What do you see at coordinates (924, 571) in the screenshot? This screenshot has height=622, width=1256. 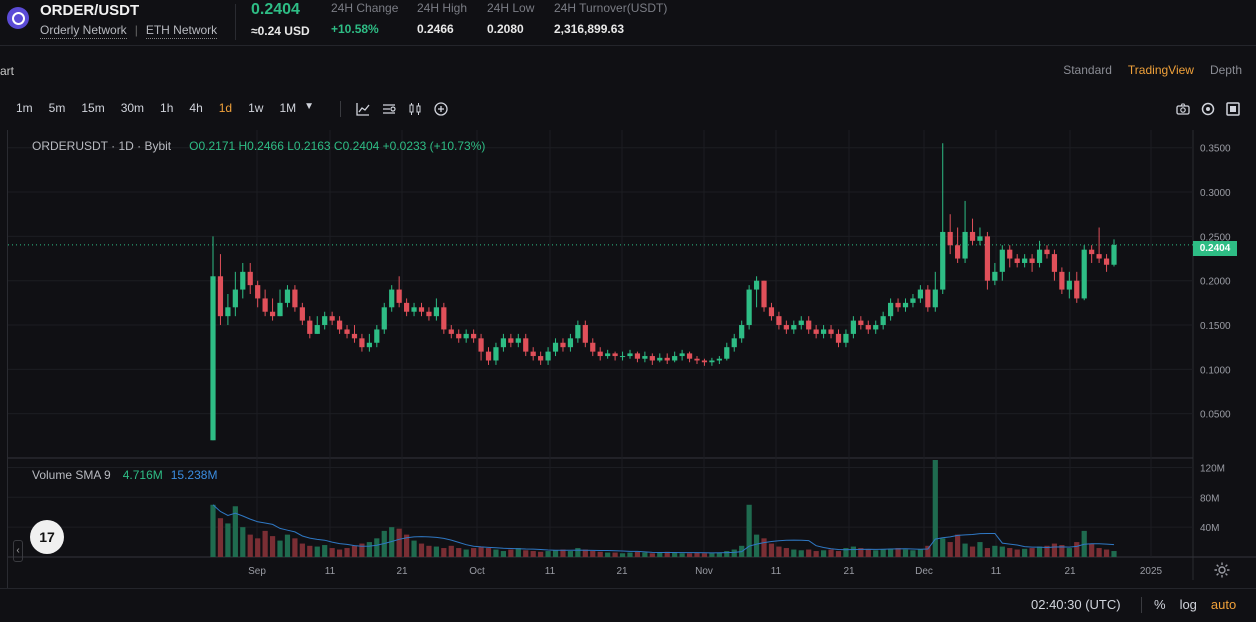 I see `x-tick-label: Dec` at bounding box center [924, 571].